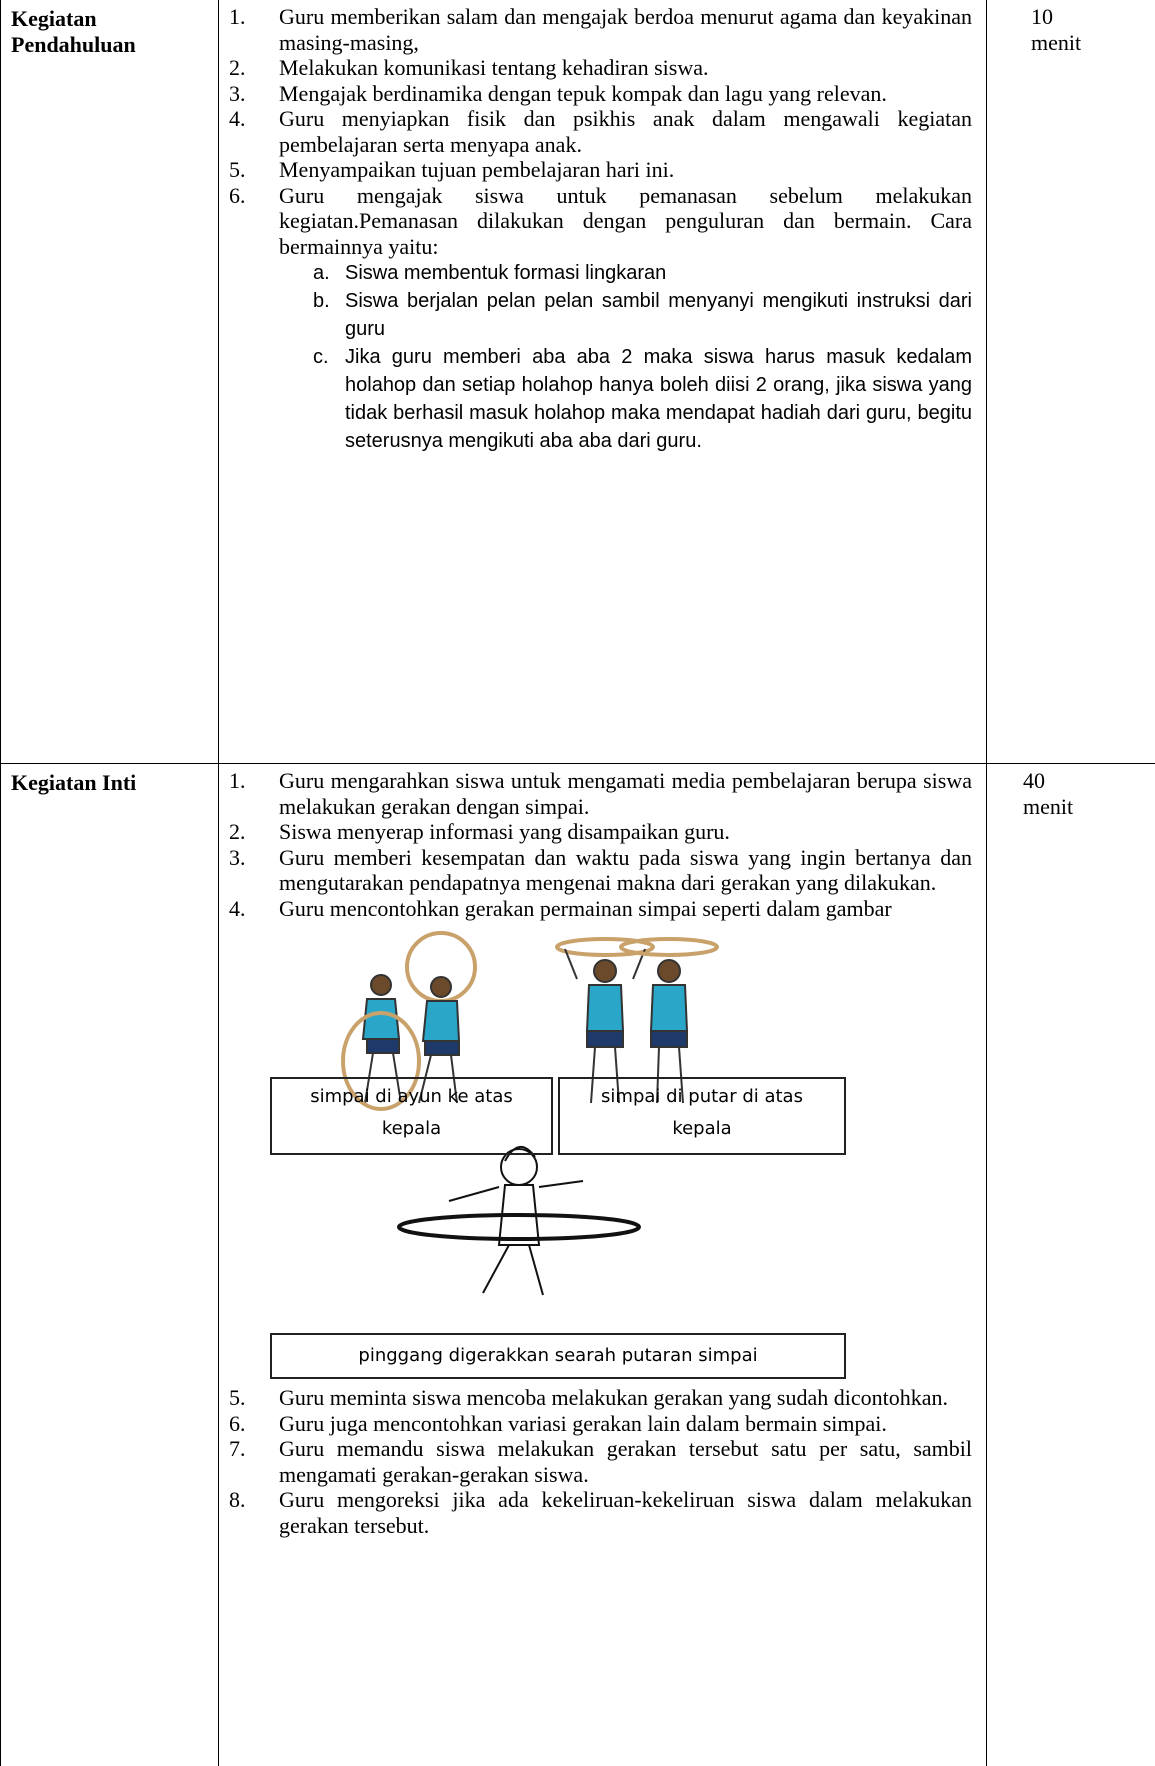 This screenshot has height=1766, width=1155. What do you see at coordinates (74, 782) in the screenshot?
I see `activity: Kegiatan Inti` at bounding box center [74, 782].